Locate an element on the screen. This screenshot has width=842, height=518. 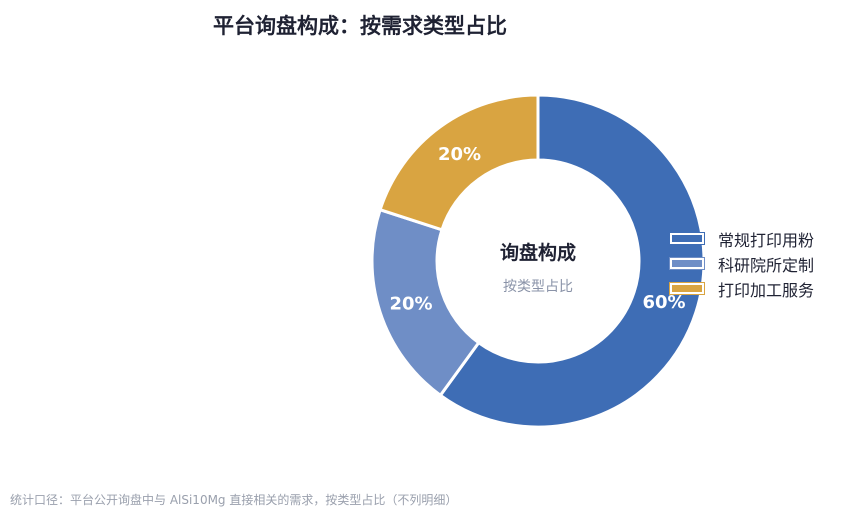
legend-item-0: 常规打印用粉 is located at coordinates (742, 238).